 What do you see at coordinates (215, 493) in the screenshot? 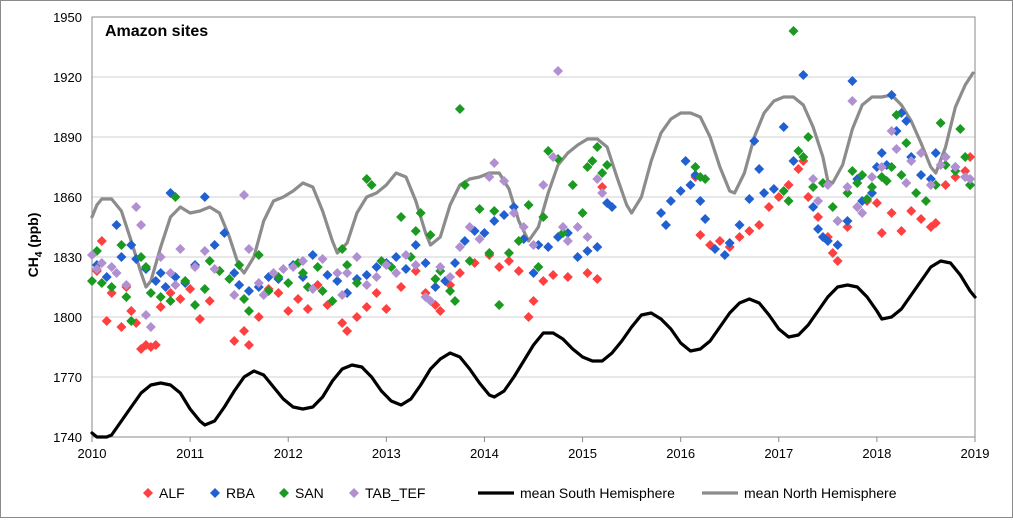
I see `legend-marker` at bounding box center [215, 493].